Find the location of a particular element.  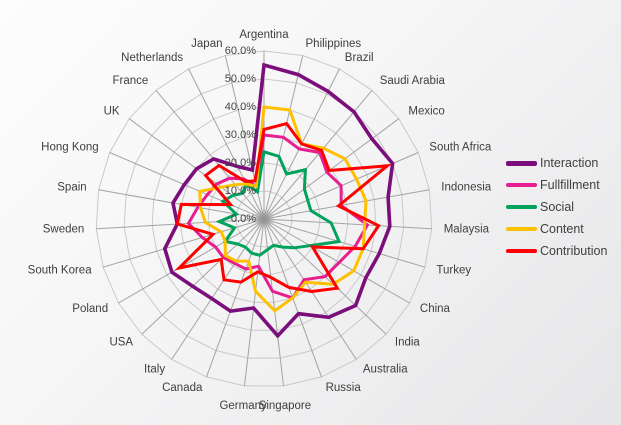

category-label-mexico: Mexico is located at coordinates (426, 112).